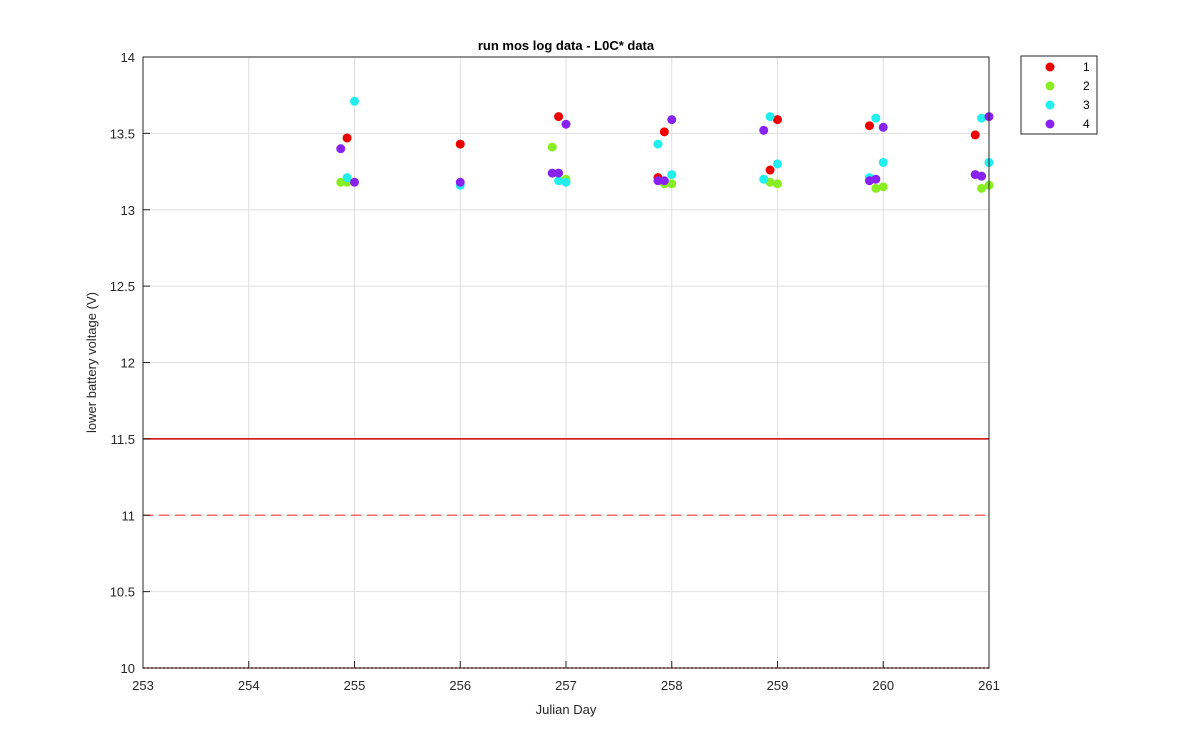  Describe the element at coordinates (128, 57) in the screenshot. I see `y-tick-label: 14` at that location.